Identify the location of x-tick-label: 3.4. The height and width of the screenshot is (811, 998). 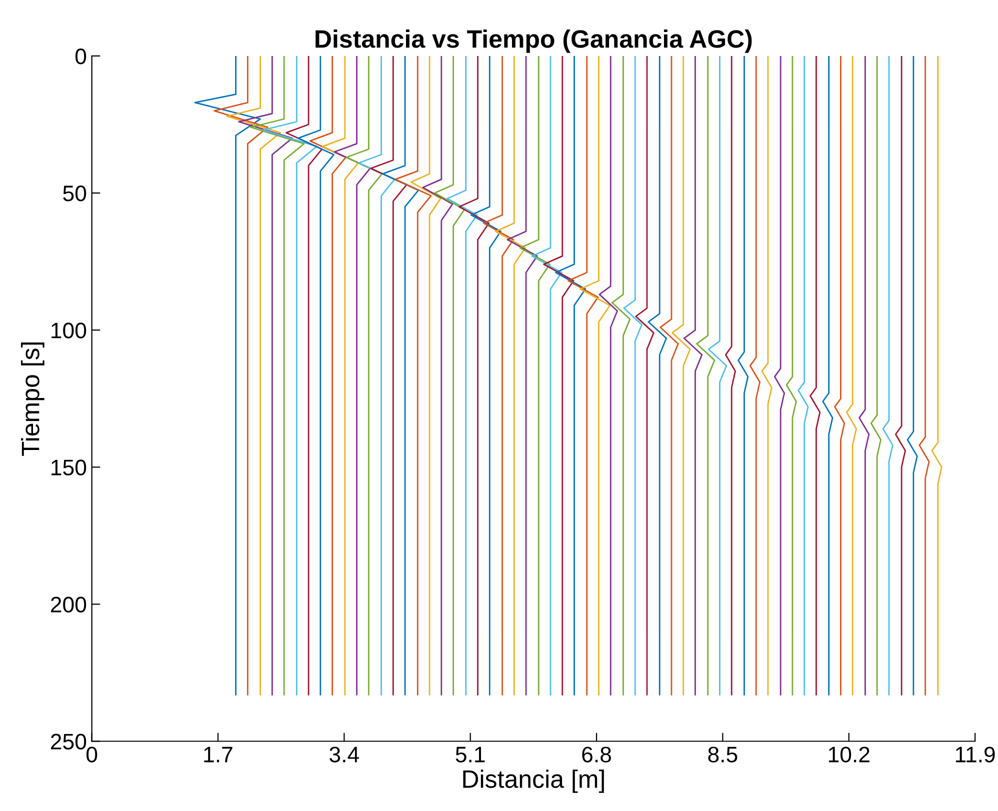
(344, 754).